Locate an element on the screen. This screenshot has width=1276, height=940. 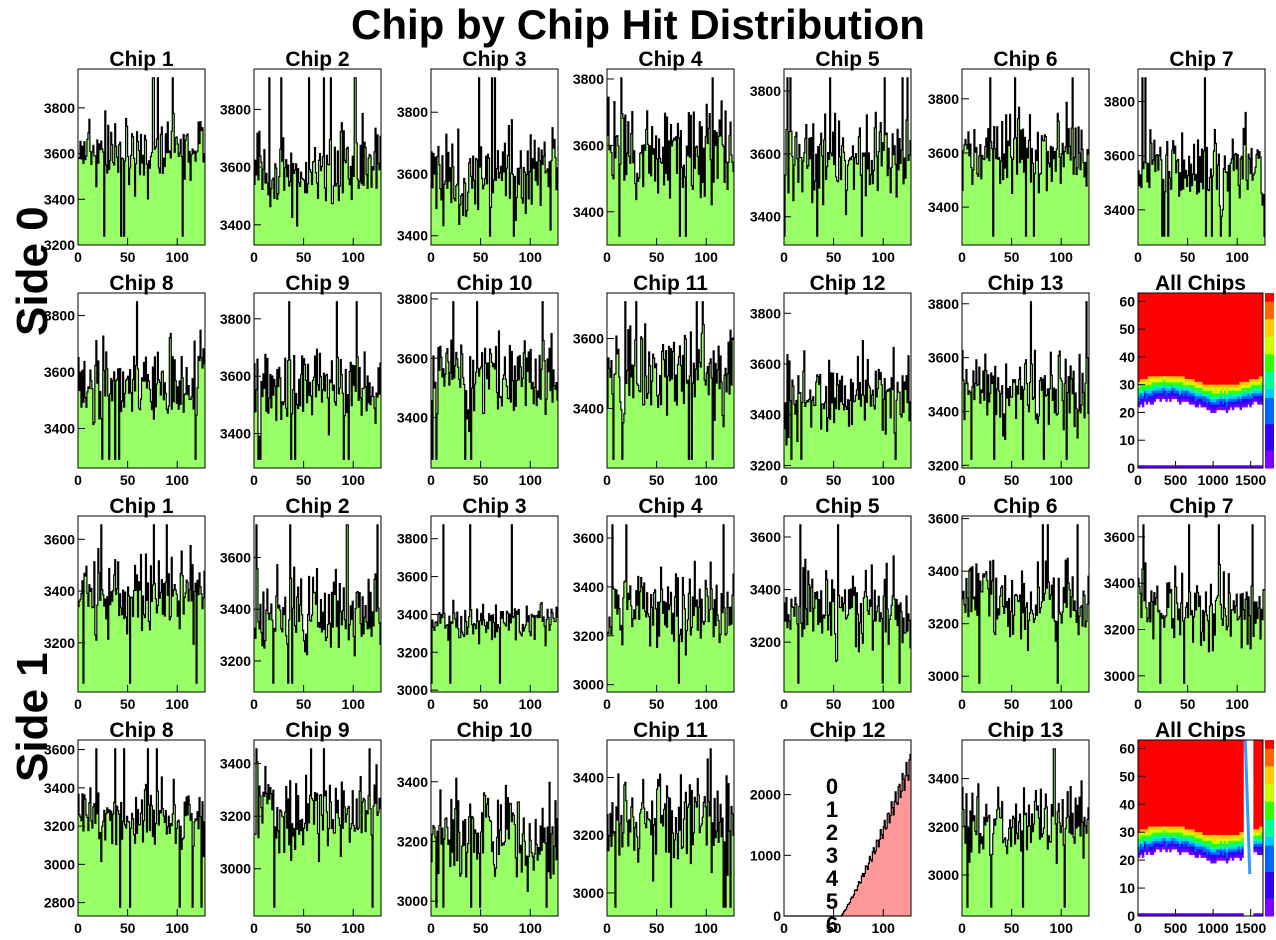
side0-all-chips-ytick-label: 40 is located at coordinates (1127, 357).